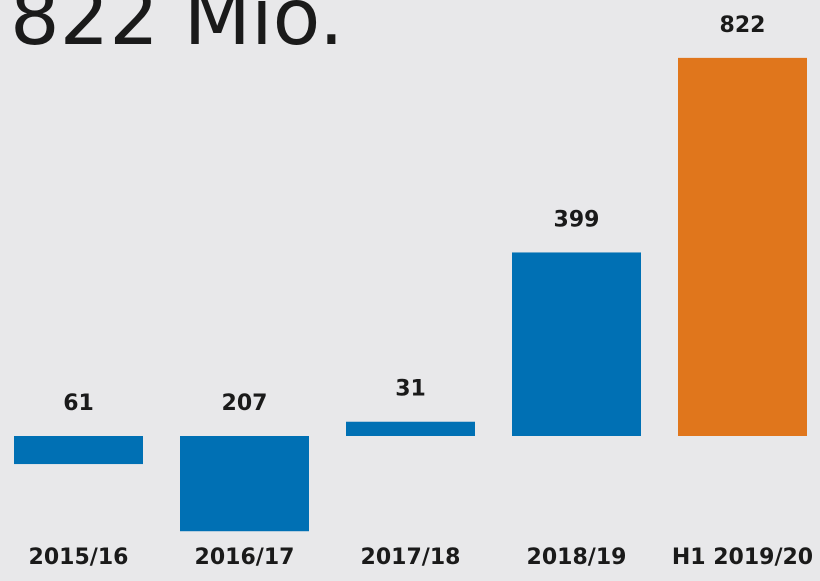  What do you see at coordinates (742, 557) in the screenshot?
I see `x-tick-label: H1 2019/20` at bounding box center [742, 557].